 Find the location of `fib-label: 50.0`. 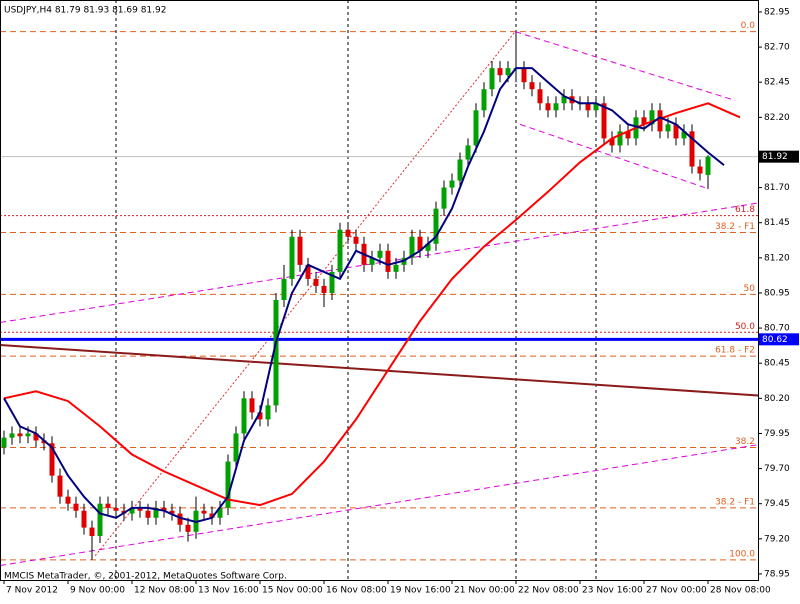

fib-label: 50.0 is located at coordinates (745, 327).